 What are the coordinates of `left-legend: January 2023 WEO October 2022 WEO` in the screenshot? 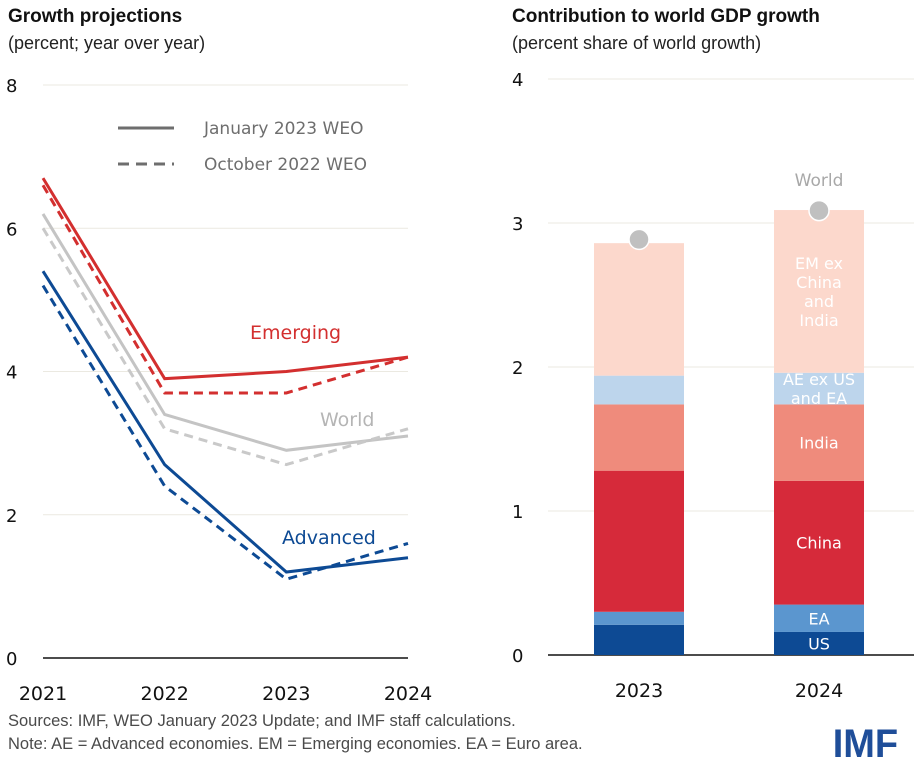 It's located at (242, 147).